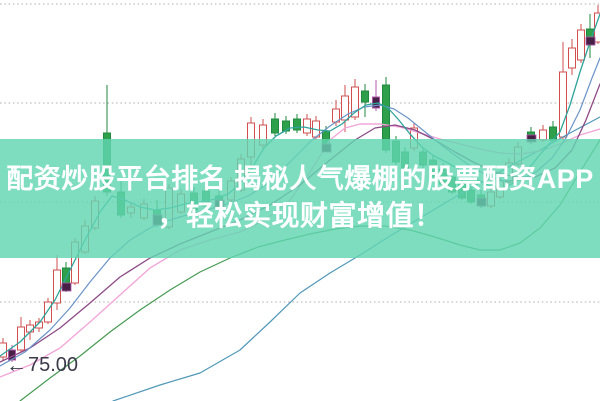  What do you see at coordinates (300, 179) in the screenshot?
I see `promo-banner-title: 配资炒股平台排名 揭秘人气爆棚的股票配资APP` at bounding box center [300, 179].